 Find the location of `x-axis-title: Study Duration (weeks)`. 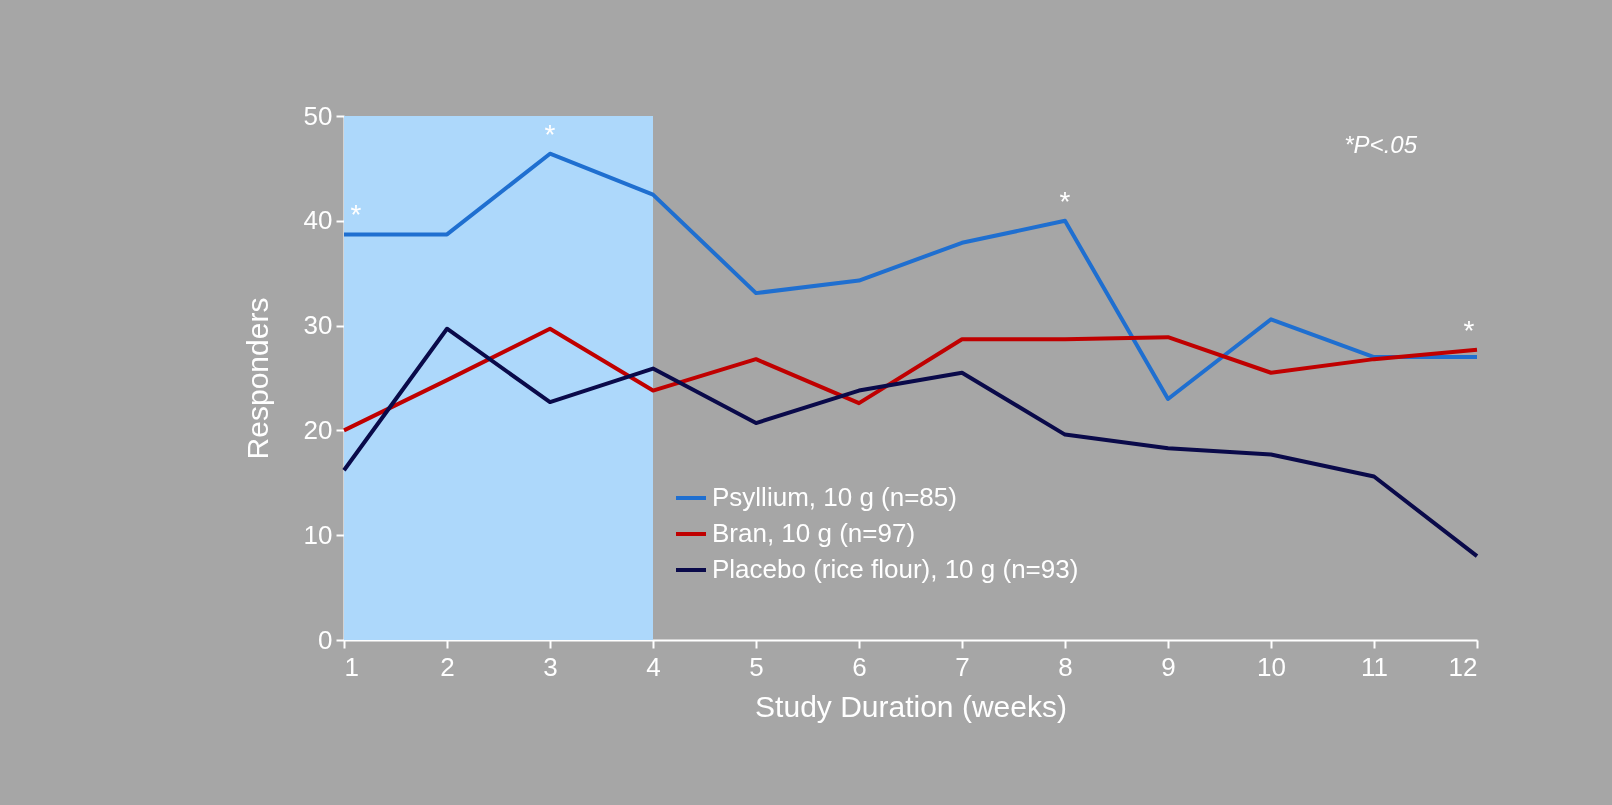

x-axis-title: Study Duration (weeks) is located at coordinates (911, 706).